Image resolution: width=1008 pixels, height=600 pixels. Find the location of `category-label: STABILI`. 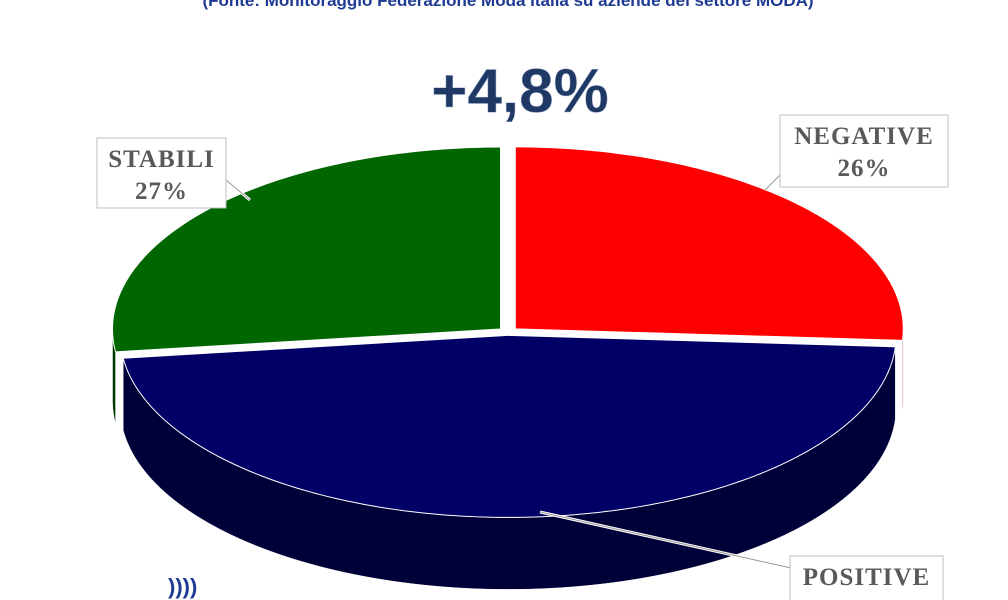

category-label: STABILI is located at coordinates (161, 159).